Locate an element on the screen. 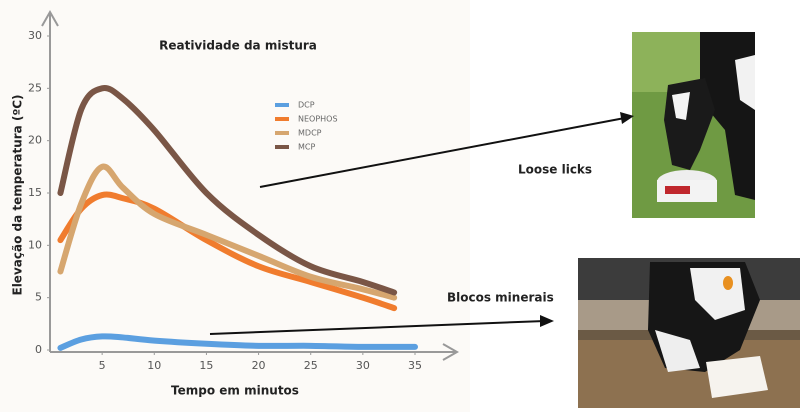  y-tick-label: 15 is located at coordinates (35, 192).